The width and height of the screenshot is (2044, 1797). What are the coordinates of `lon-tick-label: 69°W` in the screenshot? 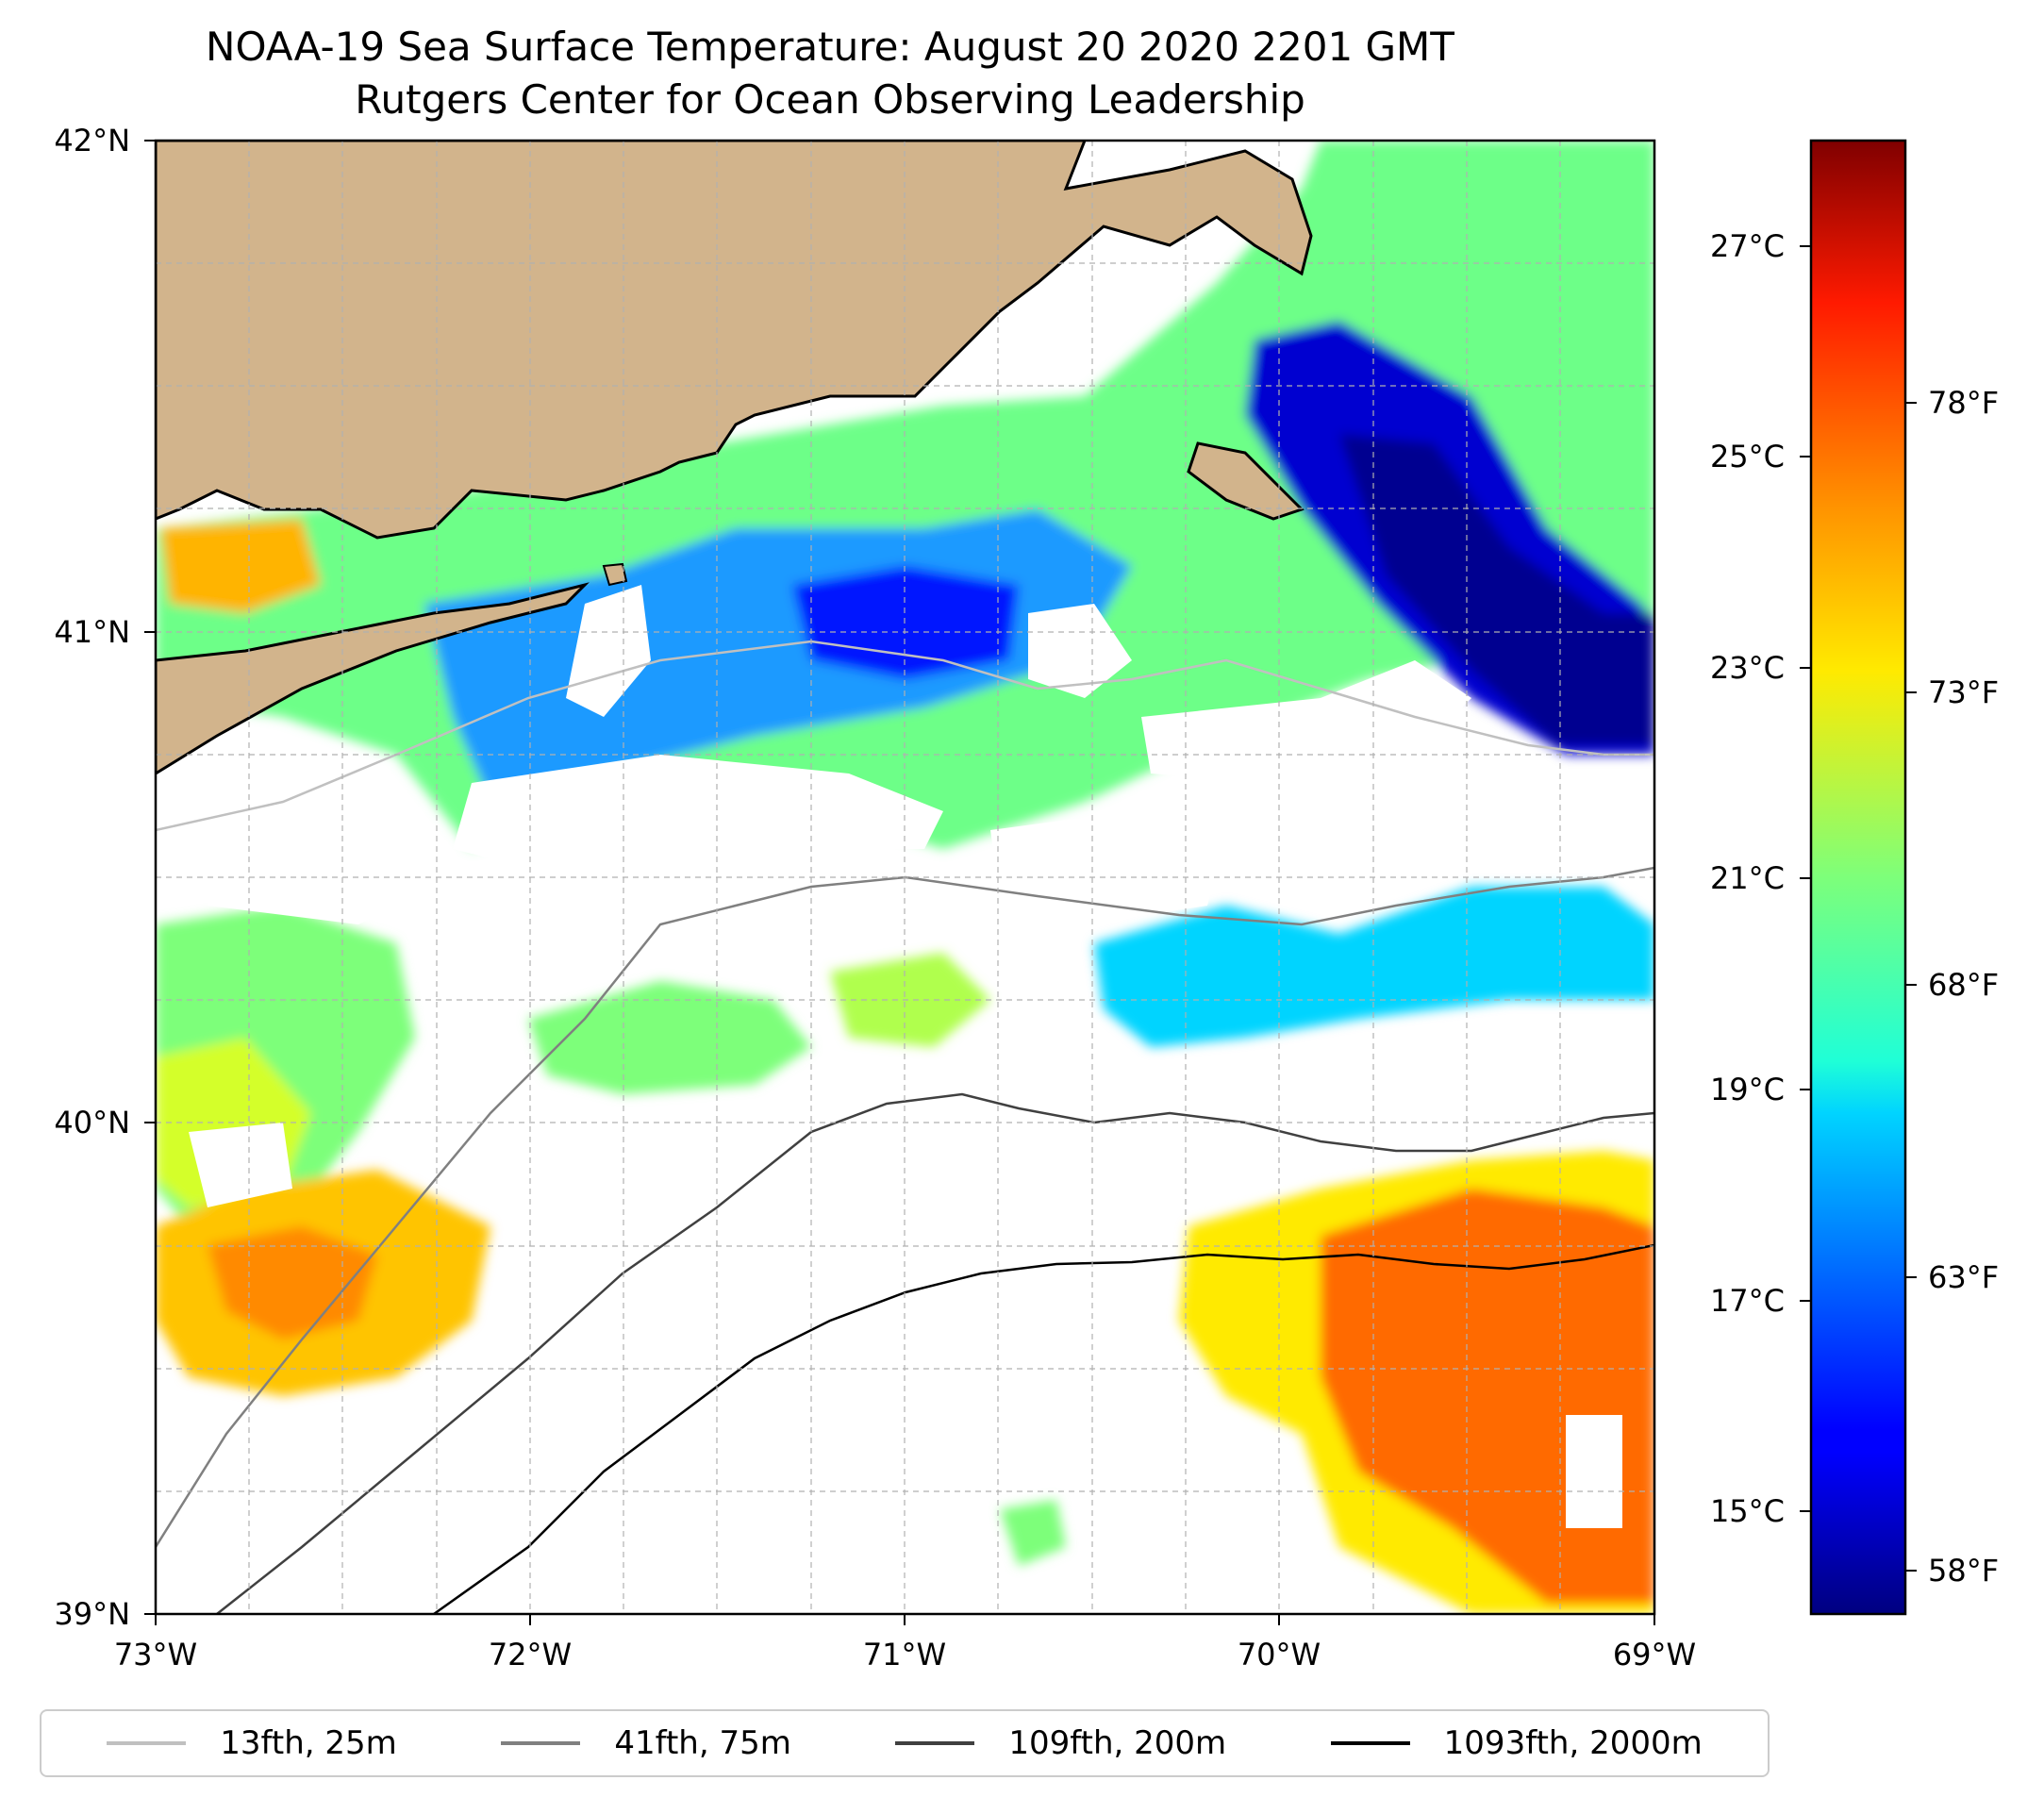 It's located at (1654, 1654).